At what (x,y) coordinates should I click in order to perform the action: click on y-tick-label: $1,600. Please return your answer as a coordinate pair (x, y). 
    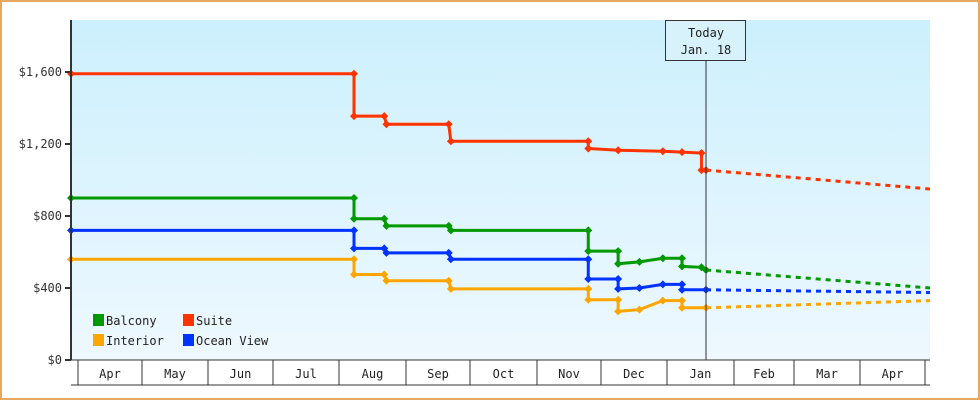
    Looking at the image, I should click on (40, 72).